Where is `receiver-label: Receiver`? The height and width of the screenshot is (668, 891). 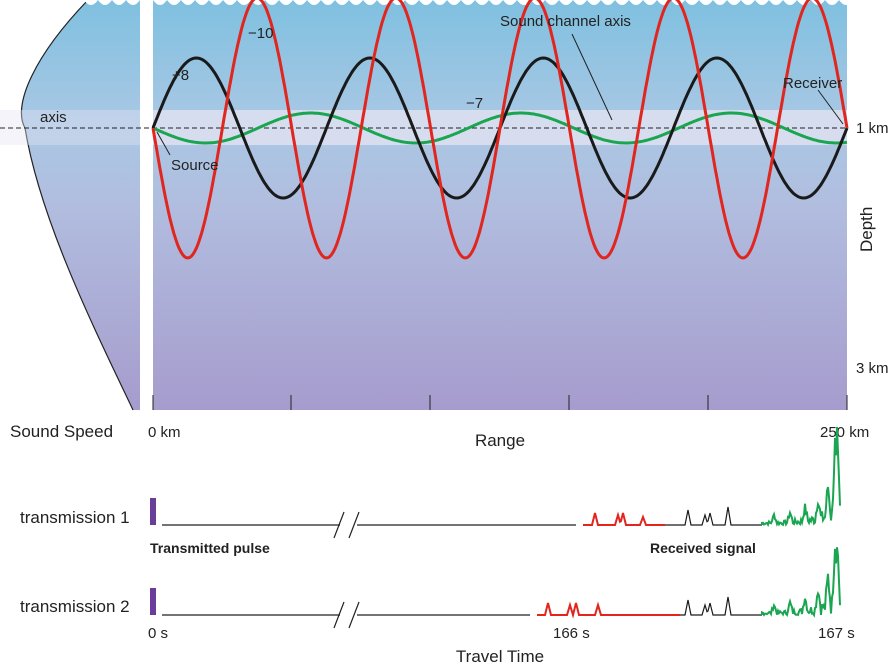 receiver-label: Receiver is located at coordinates (812, 83).